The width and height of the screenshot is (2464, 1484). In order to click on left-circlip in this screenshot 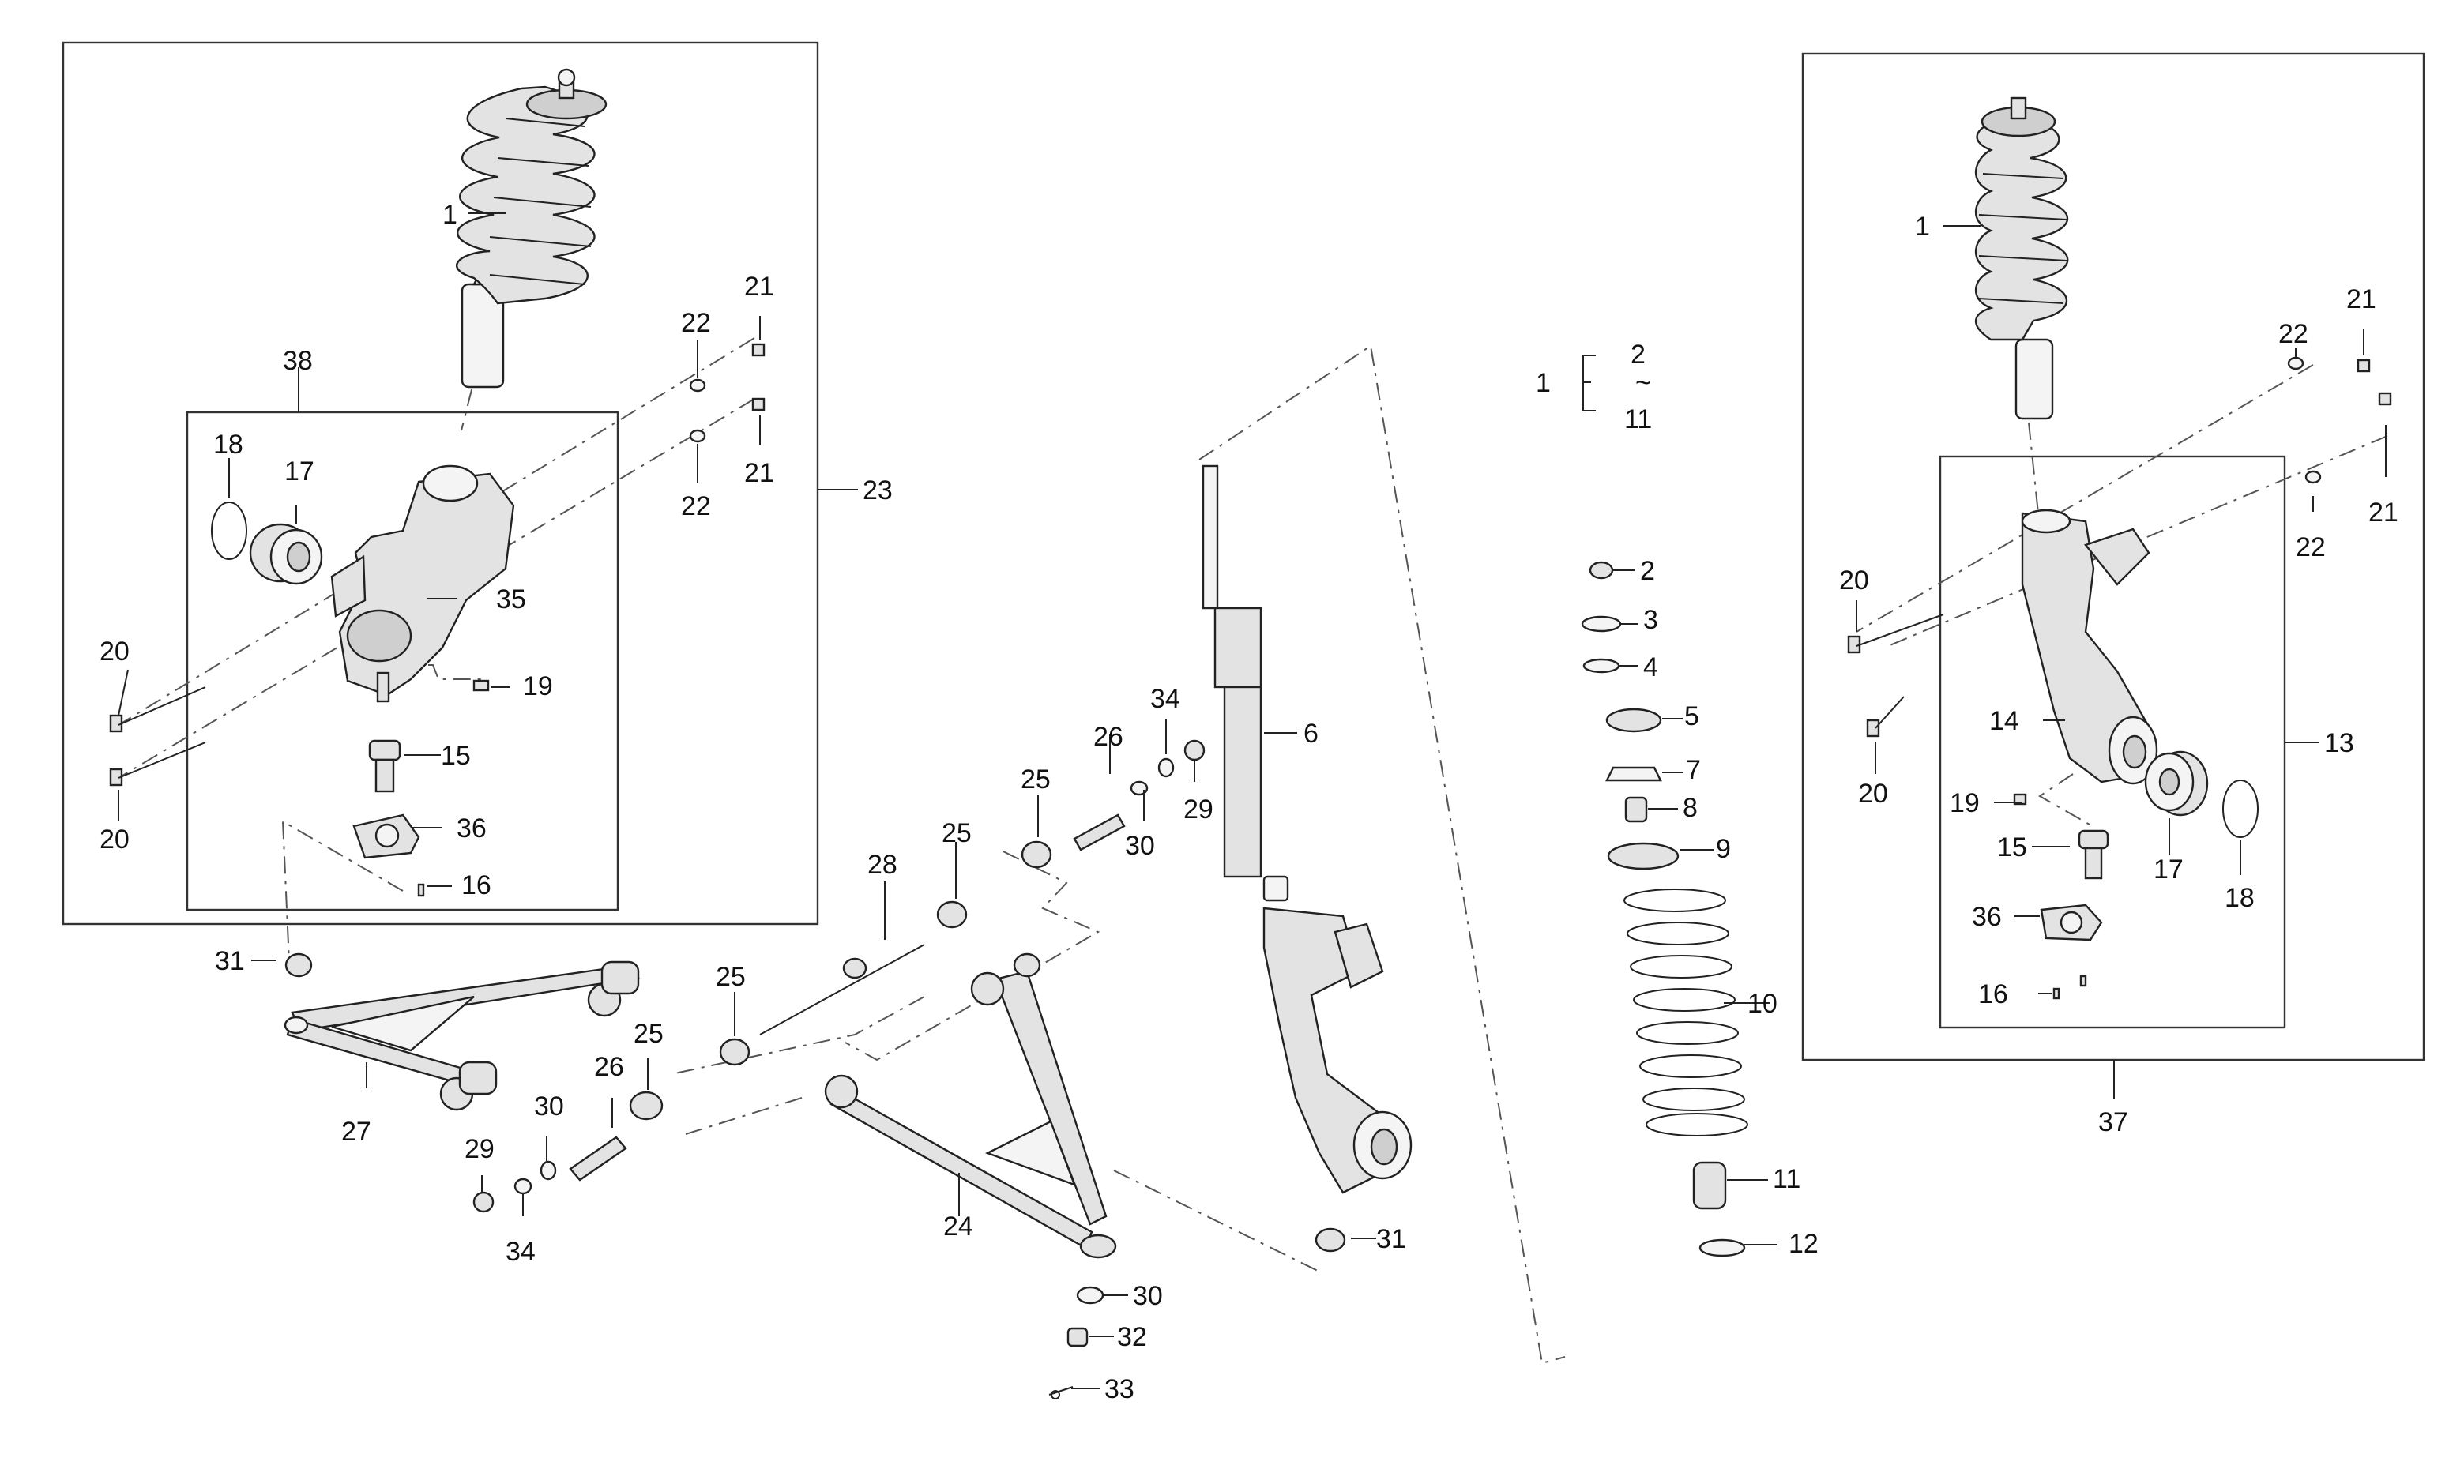, I will do `click(229, 531)`.